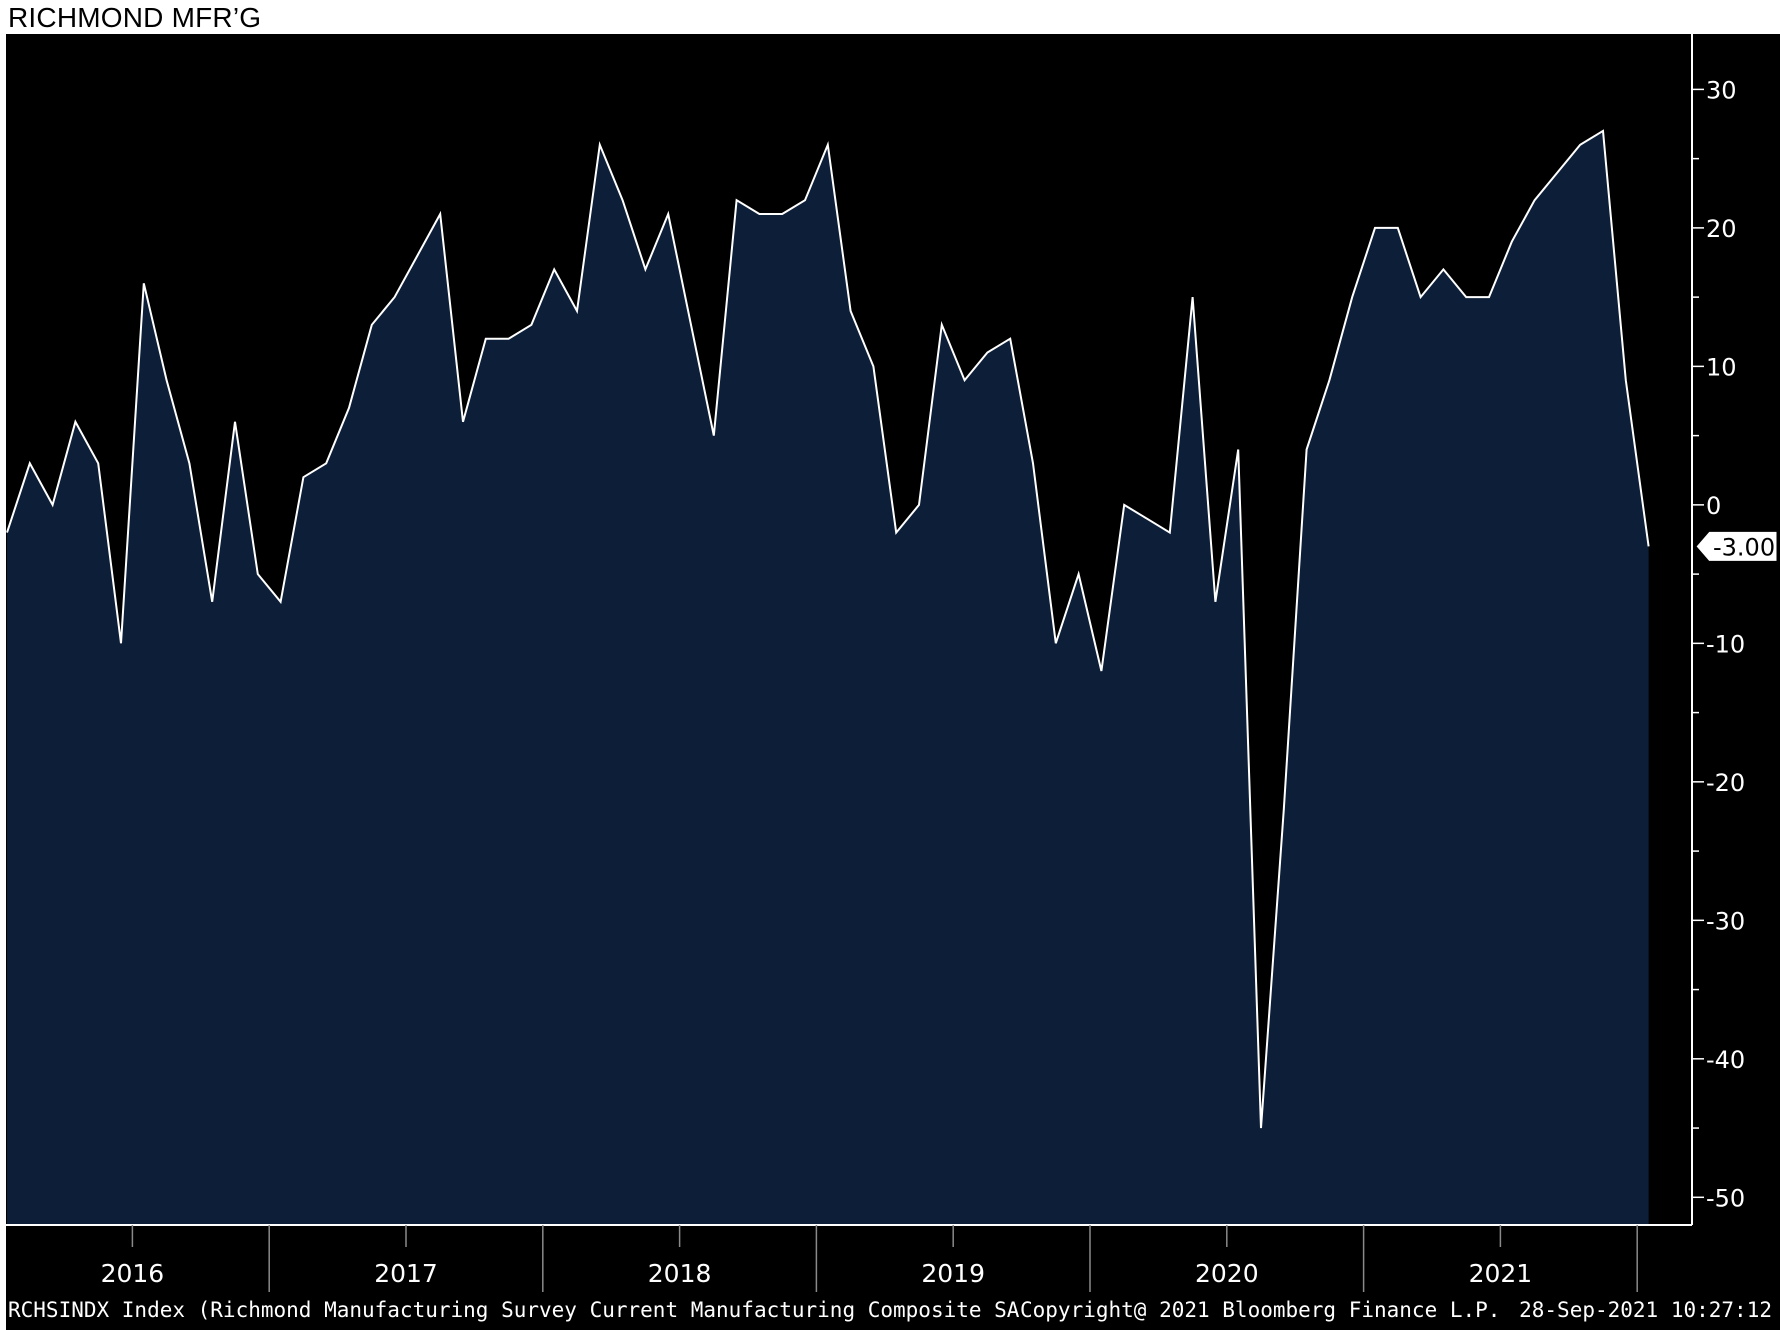 The height and width of the screenshot is (1330, 1780). What do you see at coordinates (953, 1273) in the screenshot?
I see `x-tick-label: 2019` at bounding box center [953, 1273].